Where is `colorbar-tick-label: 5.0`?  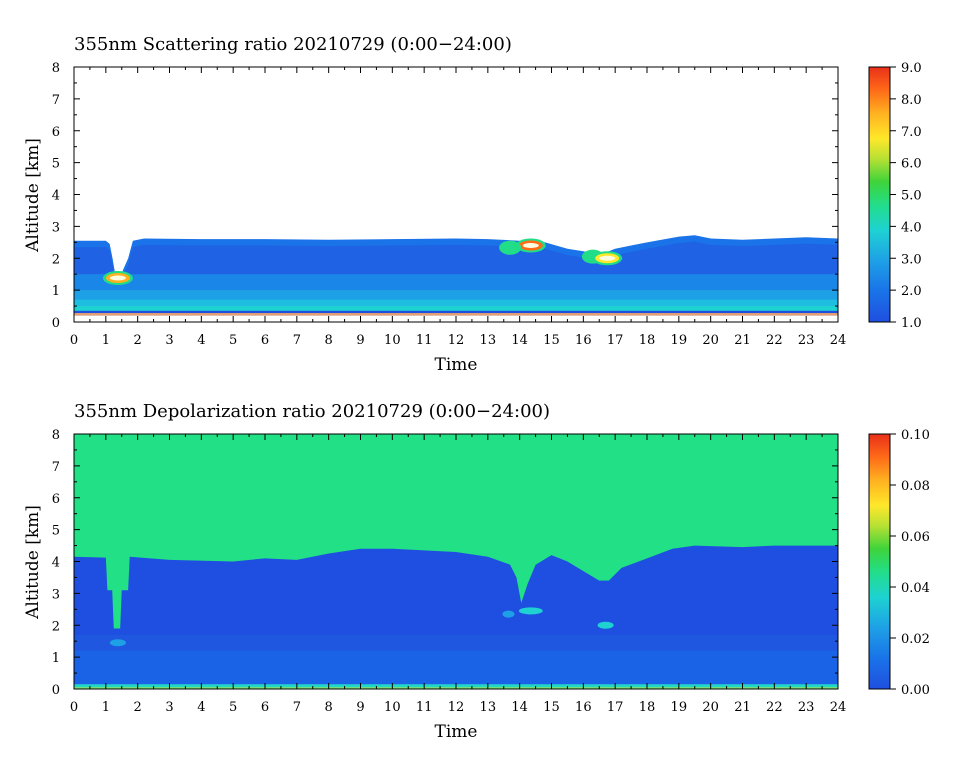
colorbar-tick-label: 5.0 is located at coordinates (911, 196).